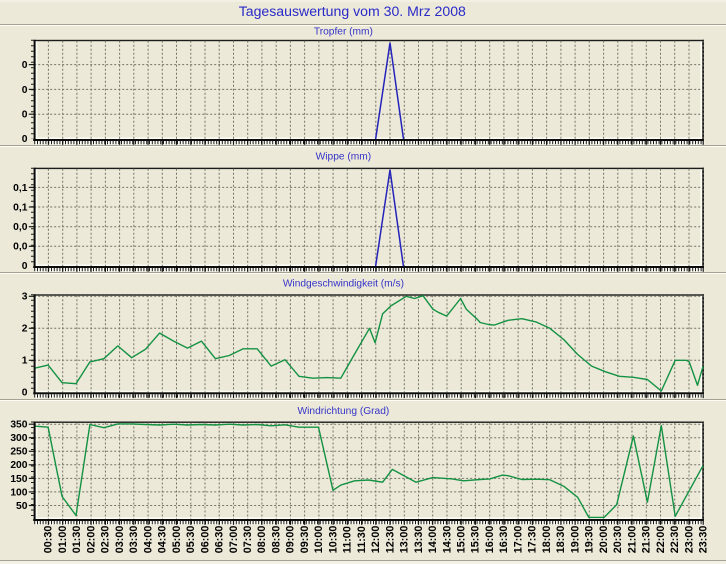 Image resolution: width=726 pixels, height=564 pixels. What do you see at coordinates (476, 540) in the screenshot?
I see `svg-text: 15:30` at bounding box center [476, 540].